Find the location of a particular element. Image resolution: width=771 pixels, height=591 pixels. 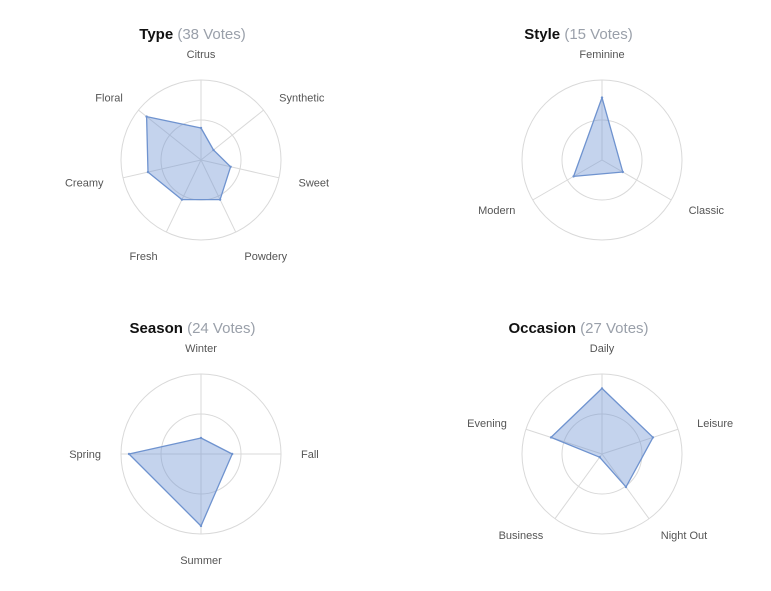

axis-spoke-floral is located at coordinates (170, 135).